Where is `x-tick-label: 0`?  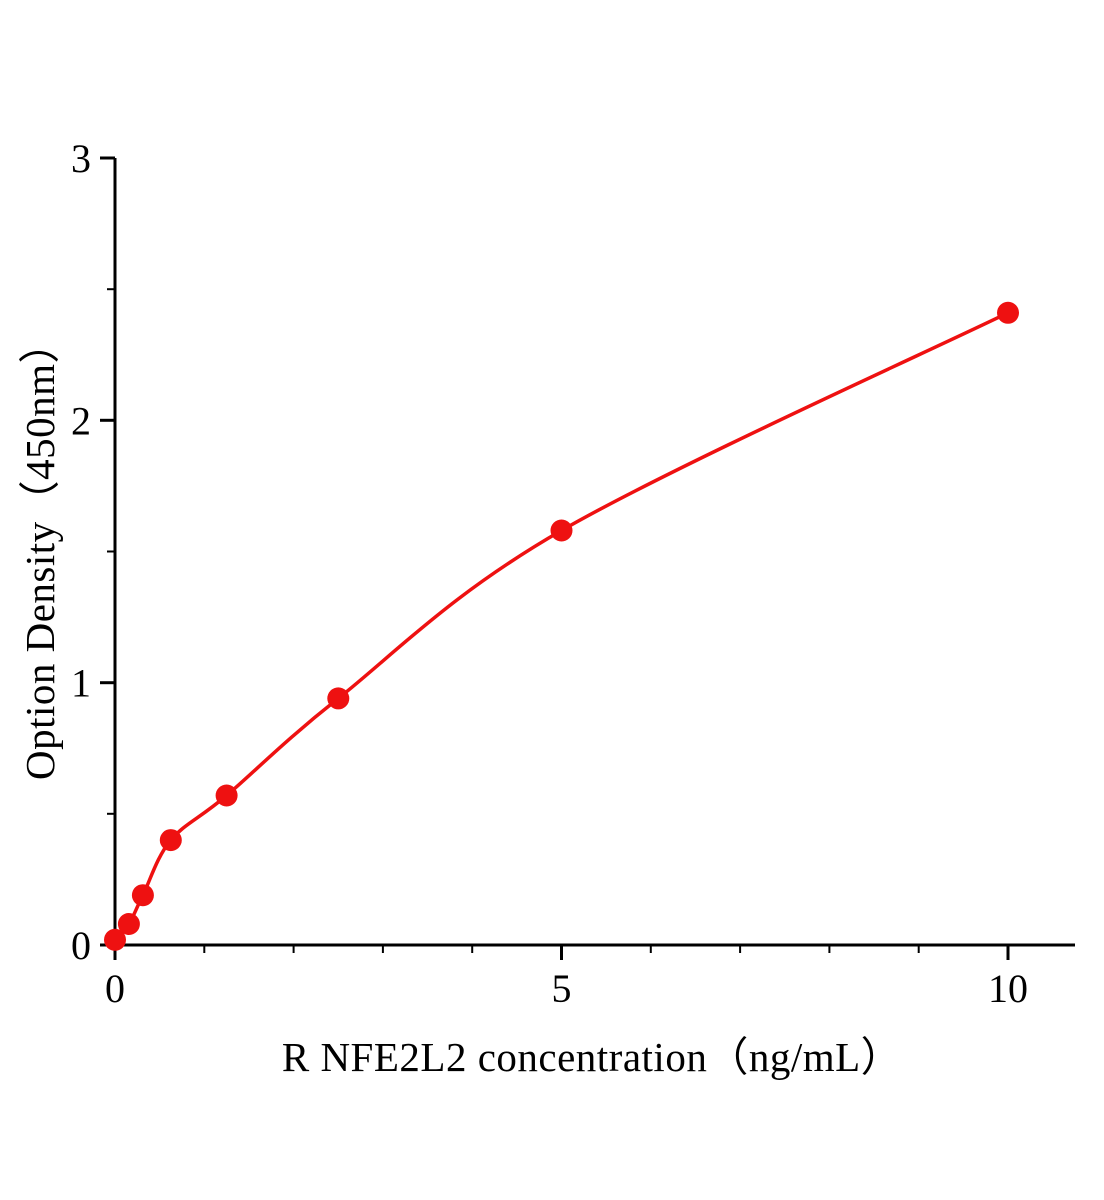
x-tick-label: 0 is located at coordinates (115, 988).